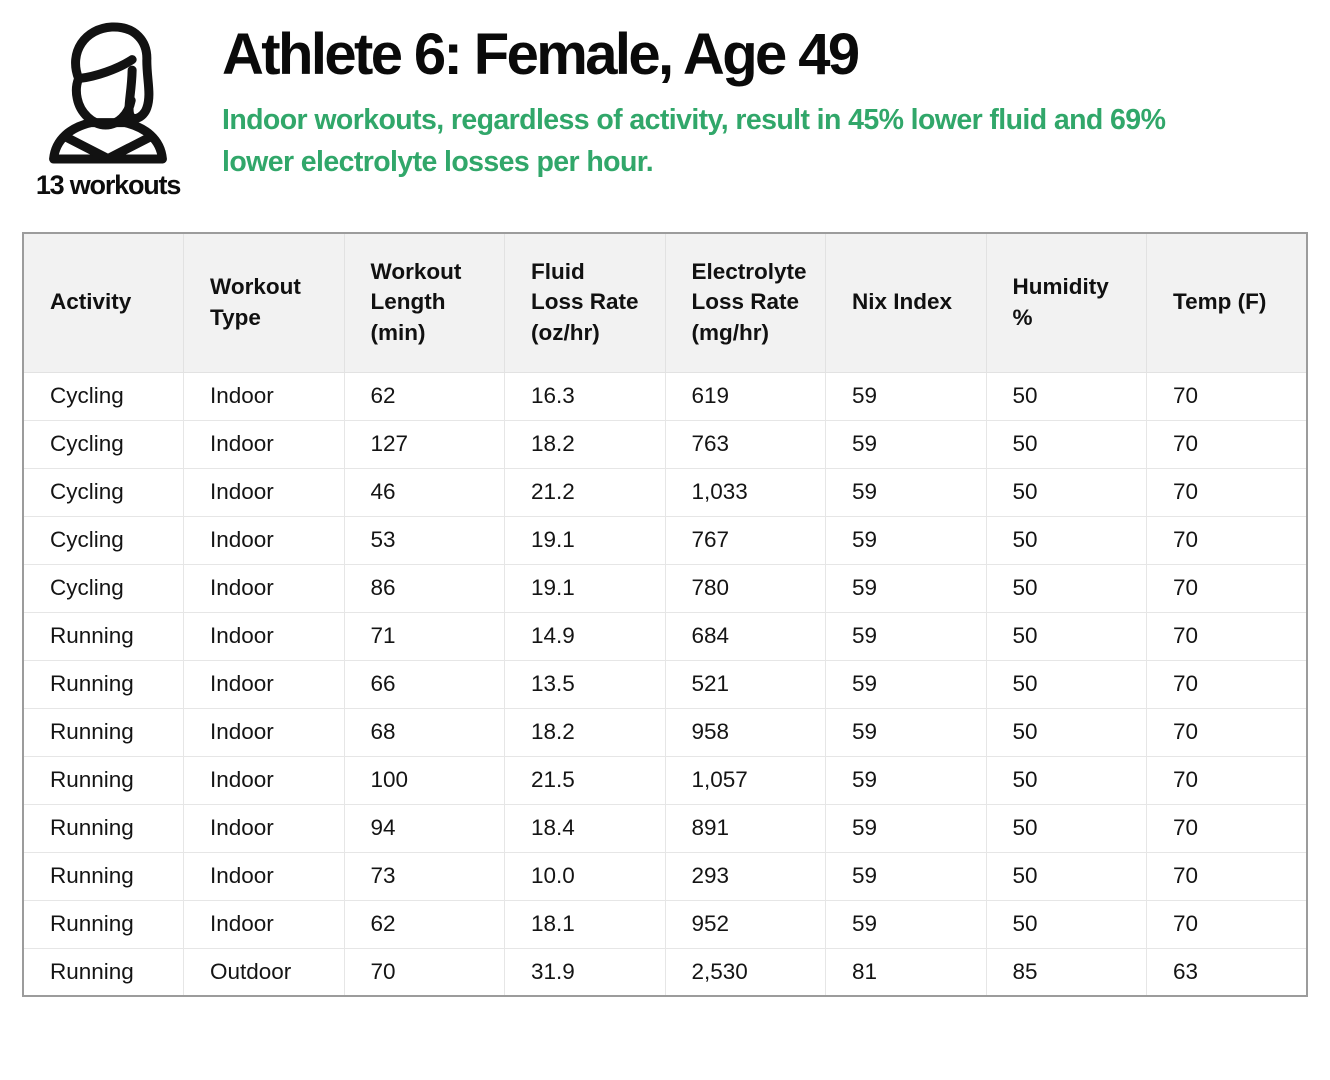  Describe the element at coordinates (745, 444) in the screenshot. I see `table-cell: 763` at that location.